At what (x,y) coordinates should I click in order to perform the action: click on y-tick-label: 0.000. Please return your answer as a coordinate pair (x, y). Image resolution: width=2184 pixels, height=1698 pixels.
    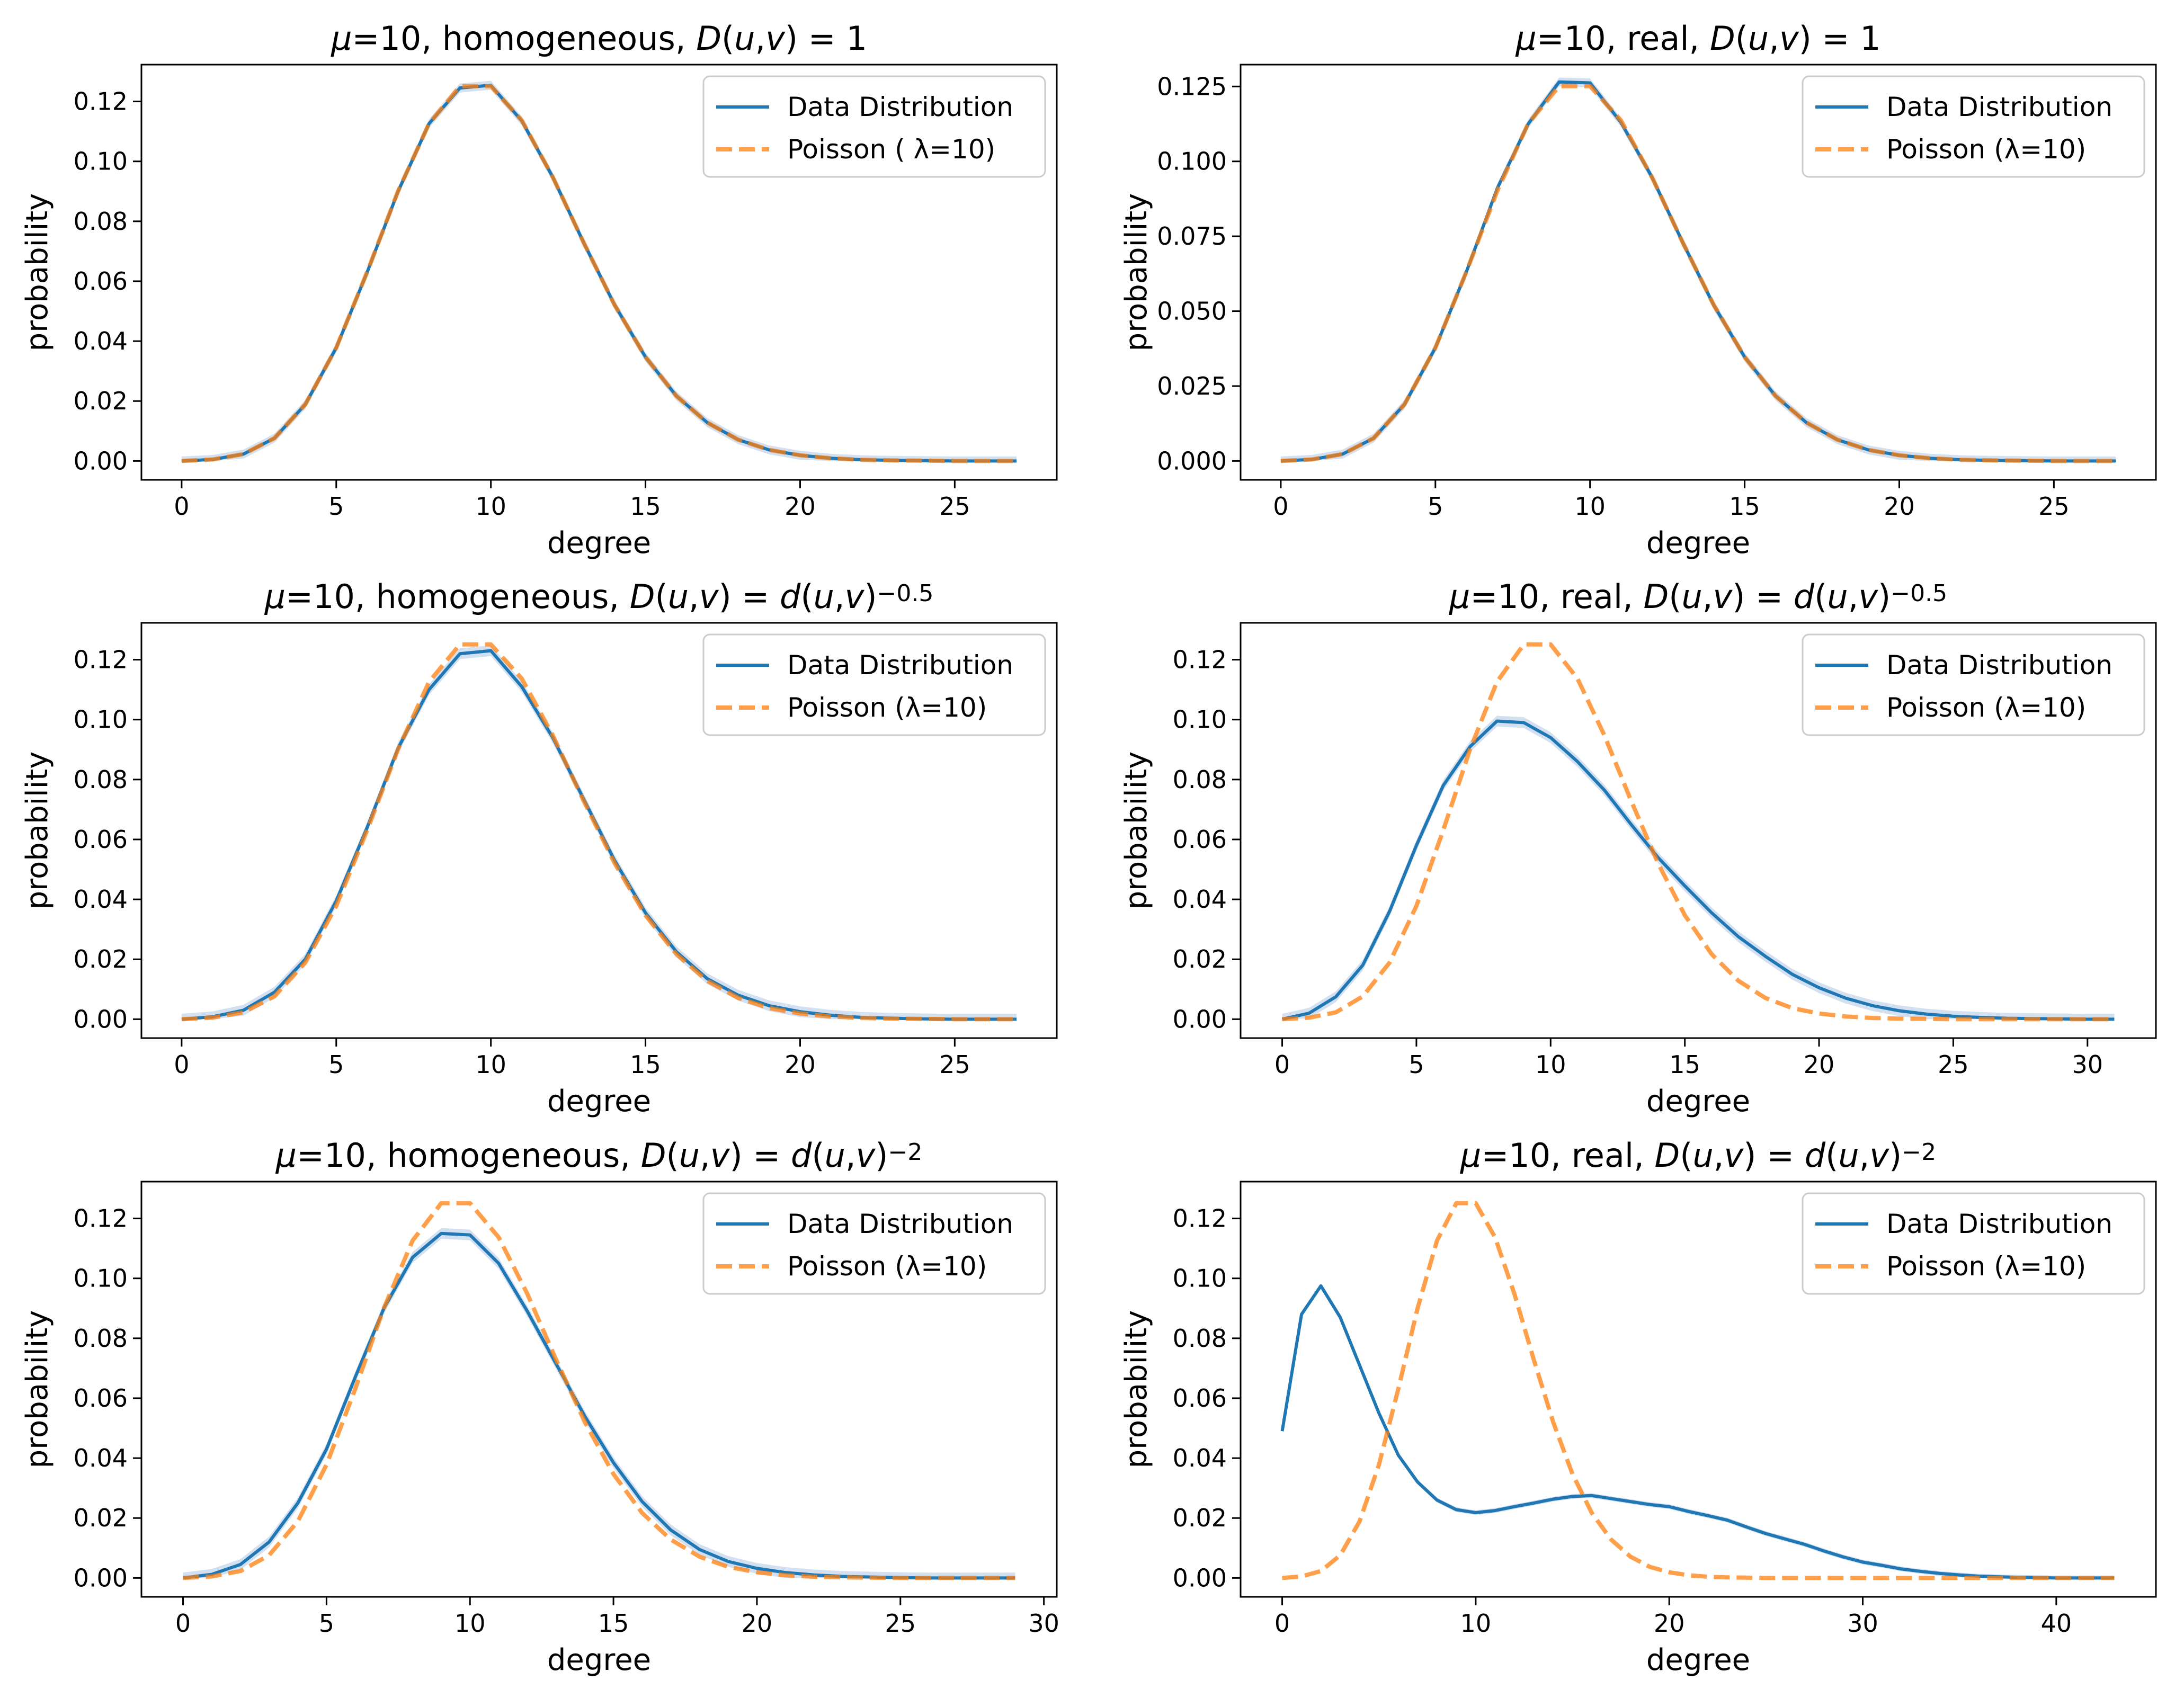
    Looking at the image, I should click on (1192, 460).